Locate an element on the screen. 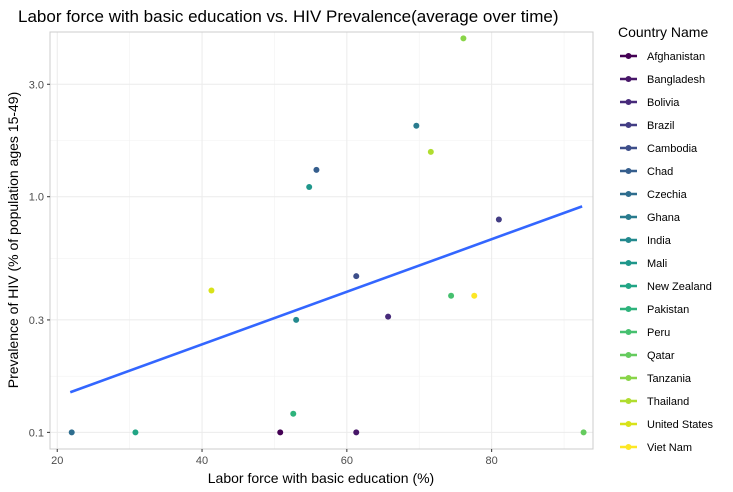 Image resolution: width=733 pixels, height=492 pixels. y-tick-label: 3.0 is located at coordinates (36, 85).